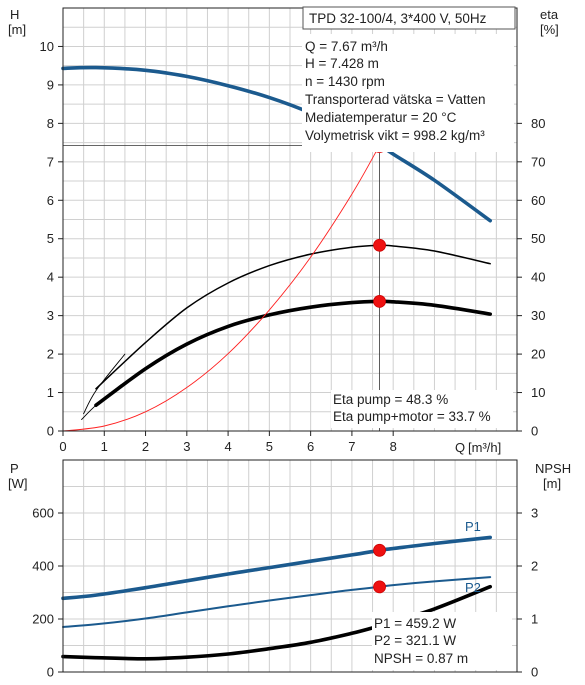  Describe the element at coordinates (50, 354) in the screenshot. I see `y-left-tick-label: 2` at that location.